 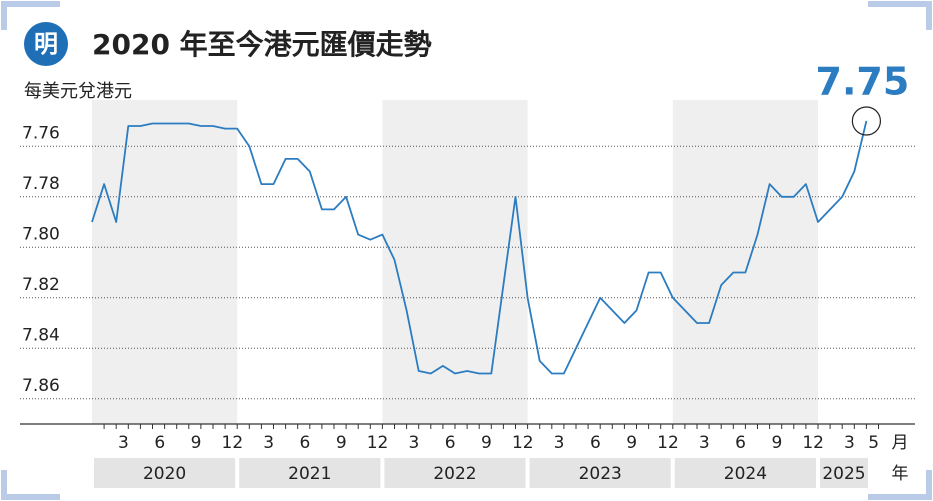 What do you see at coordinates (41, 234) in the screenshot?
I see `y-tick-label: 7.80` at bounding box center [41, 234].